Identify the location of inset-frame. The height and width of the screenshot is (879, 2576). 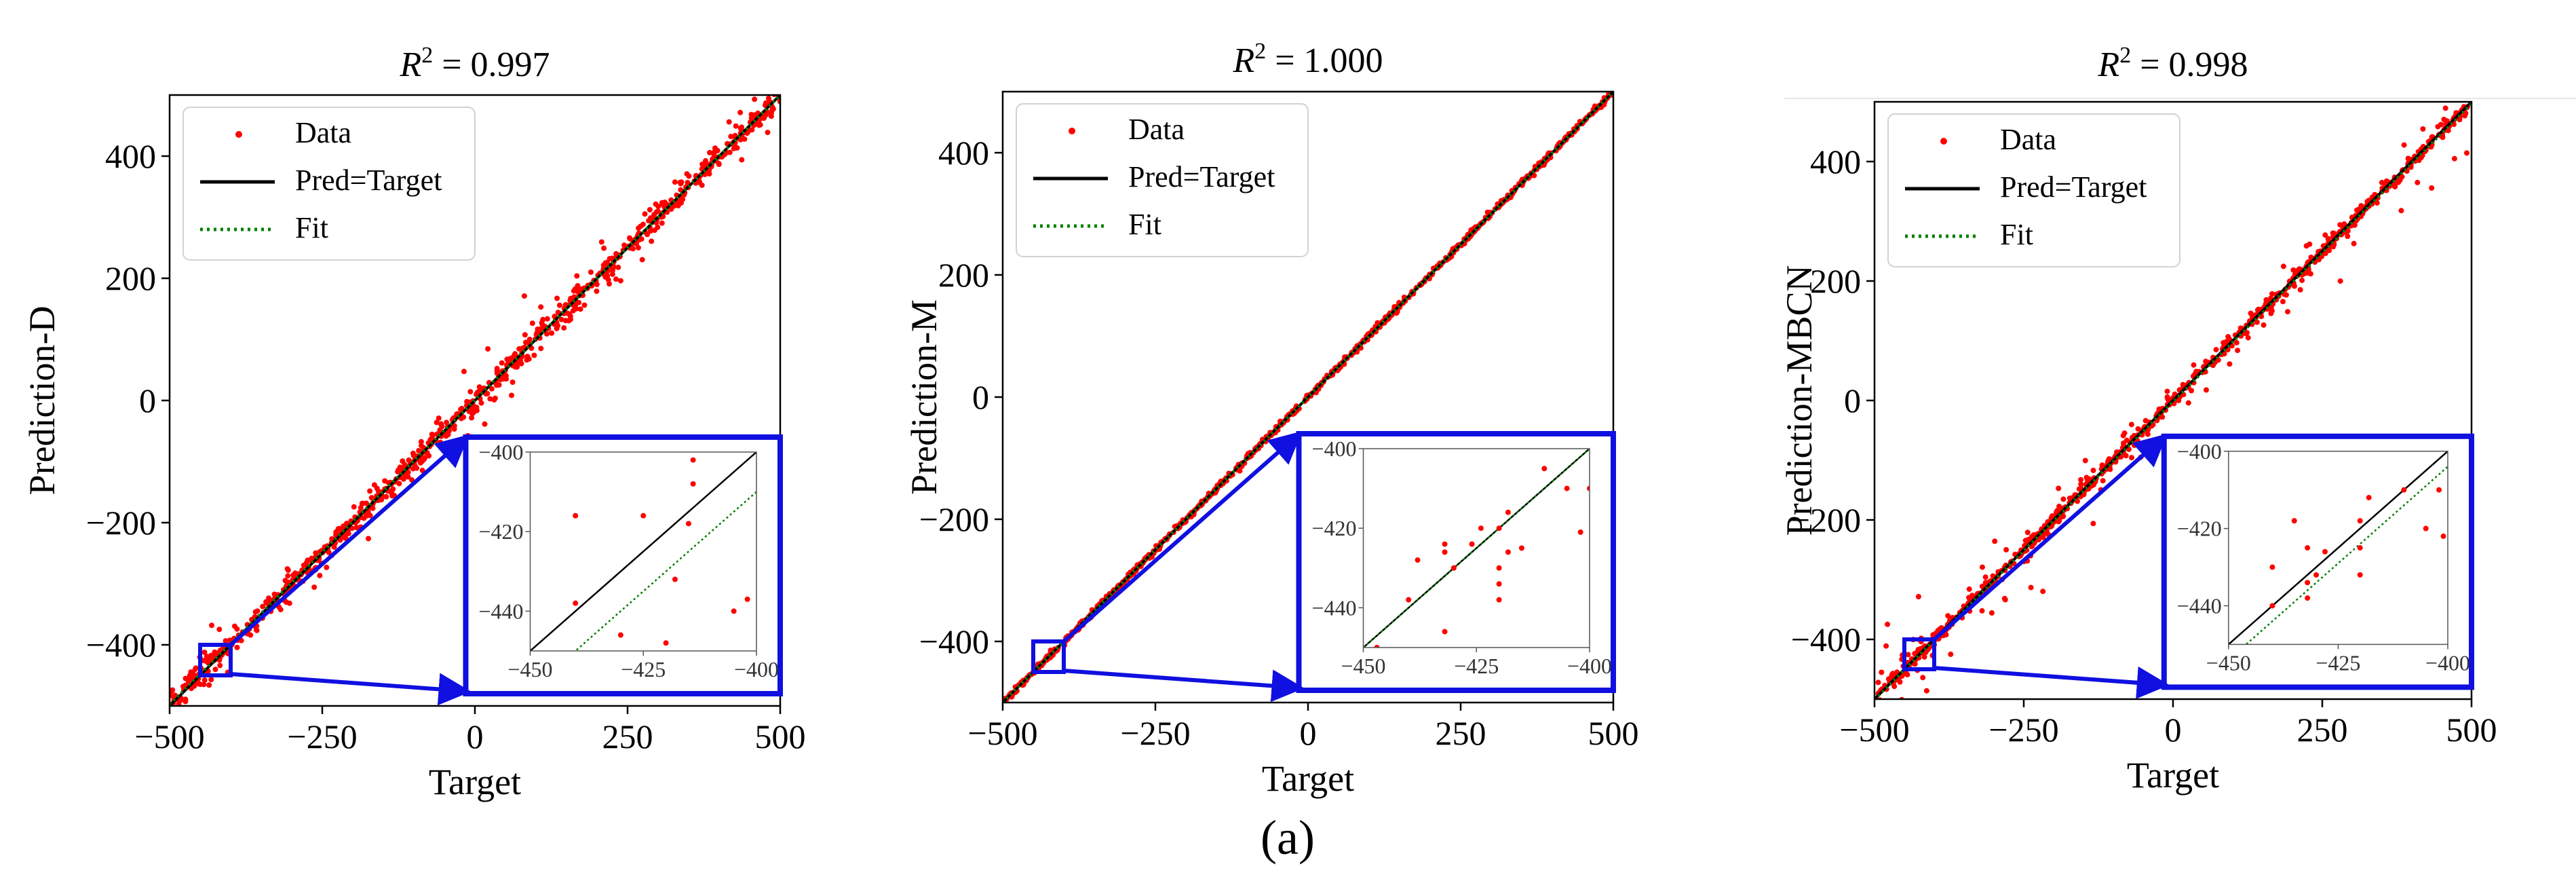
(1456, 562).